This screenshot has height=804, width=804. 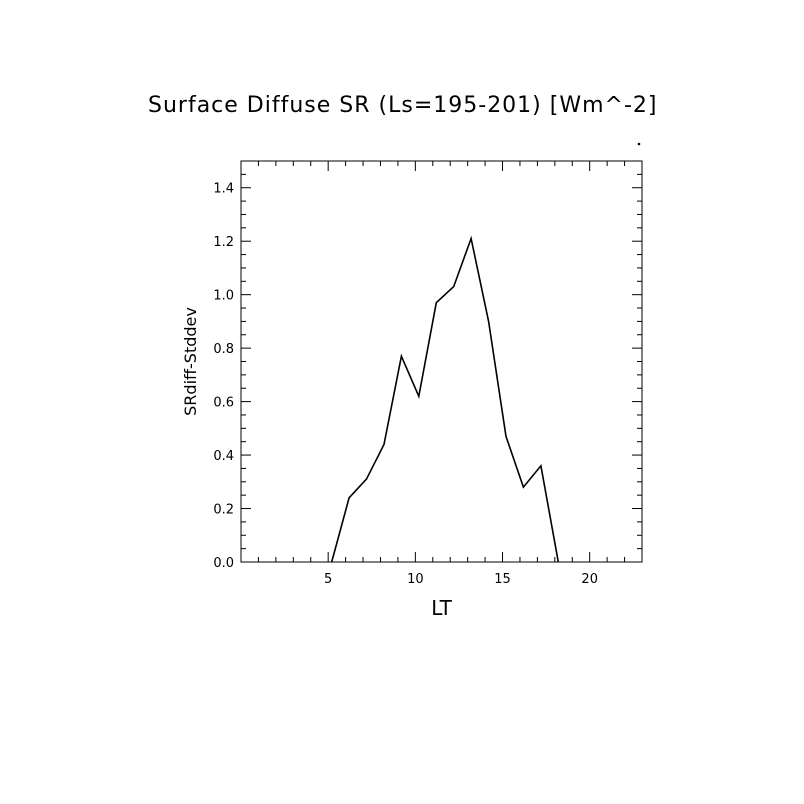 I want to click on x-tick-label: 20, so click(x=589, y=579).